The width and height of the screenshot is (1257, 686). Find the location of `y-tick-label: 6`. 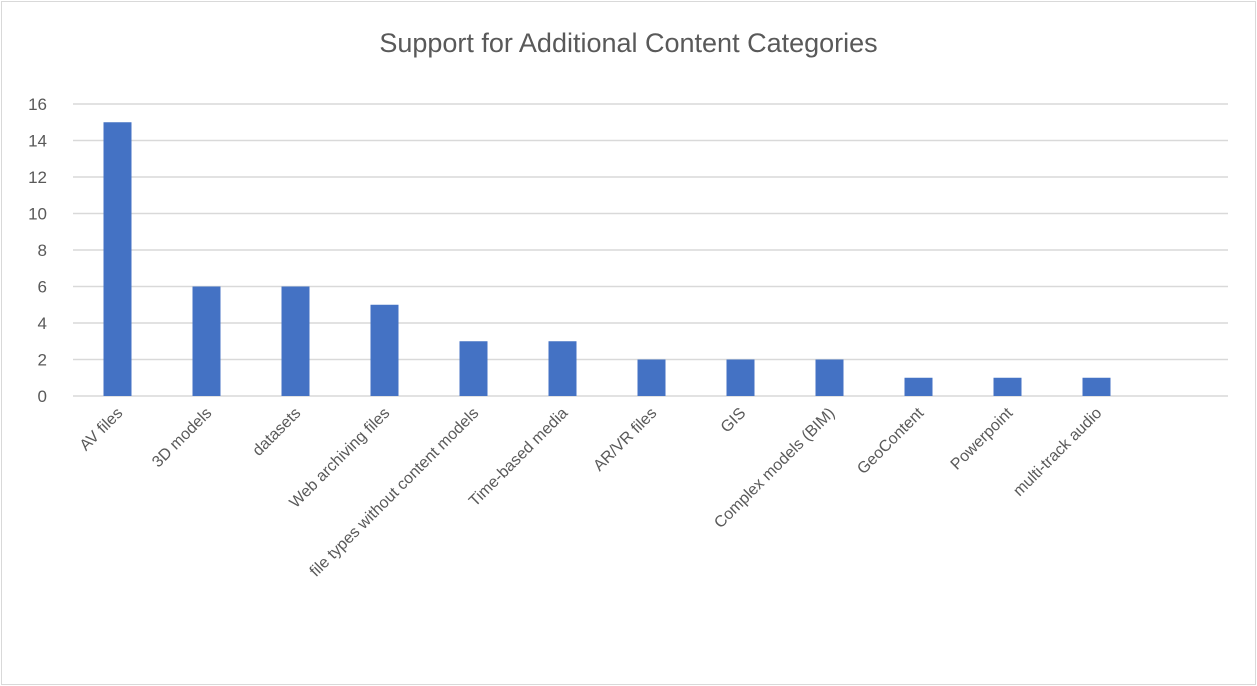

y-tick-label: 6 is located at coordinates (42, 287).